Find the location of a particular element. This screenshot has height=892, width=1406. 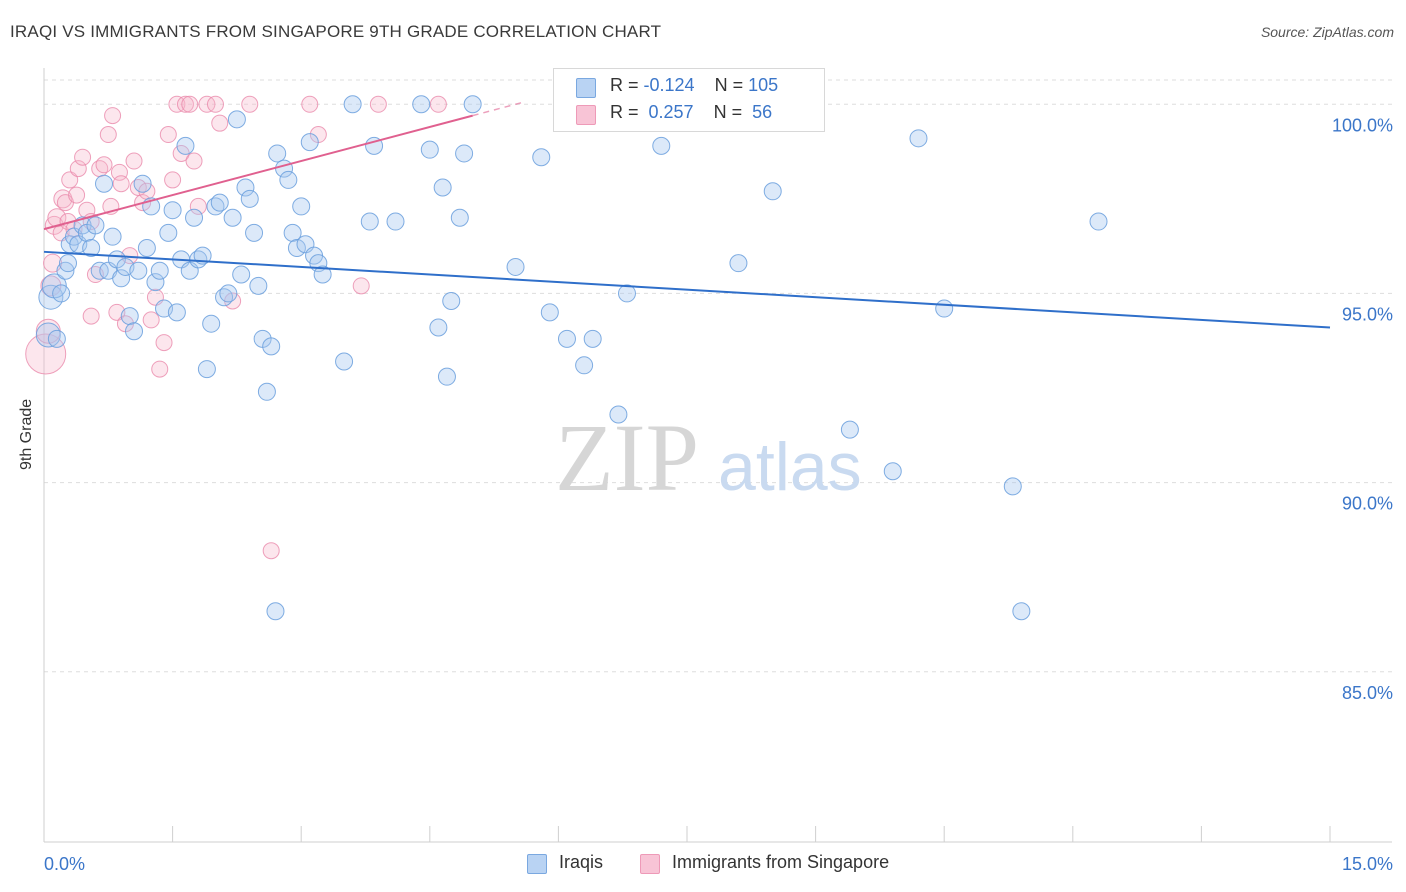

legend-swatch-iraqis is located at coordinates (537, 864).